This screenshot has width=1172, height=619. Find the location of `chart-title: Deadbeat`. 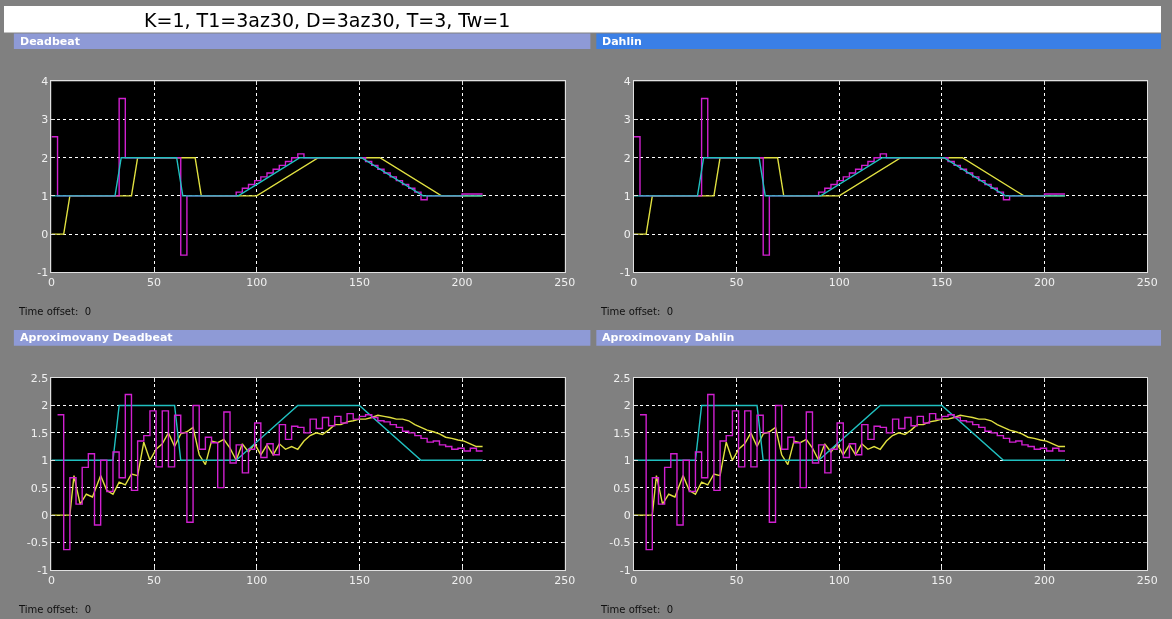

chart-title: Deadbeat is located at coordinates (50, 41).